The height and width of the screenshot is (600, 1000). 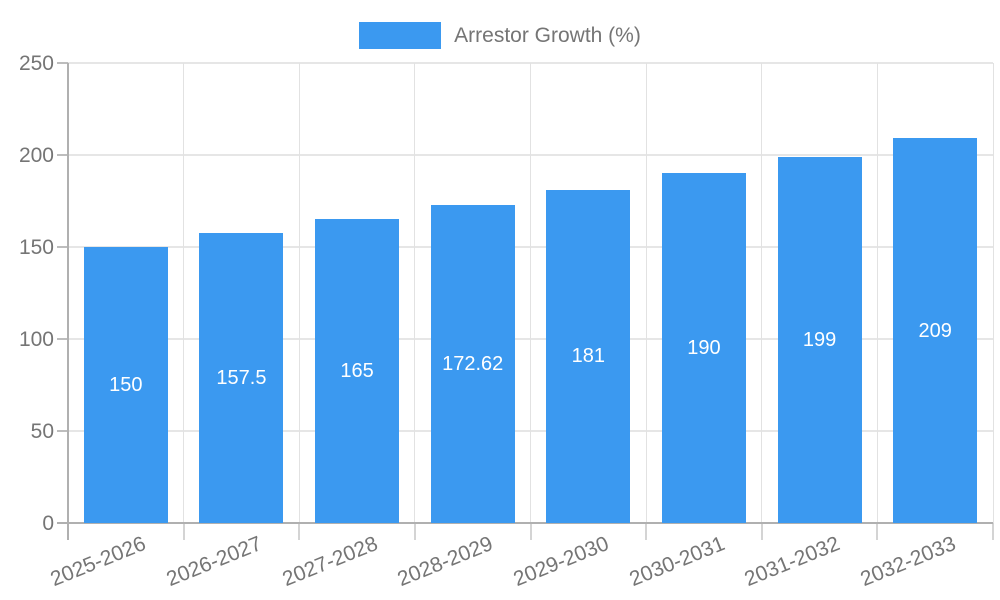 What do you see at coordinates (547, 35) in the screenshot?
I see `legend-label: Arrestor Growth (%)` at bounding box center [547, 35].